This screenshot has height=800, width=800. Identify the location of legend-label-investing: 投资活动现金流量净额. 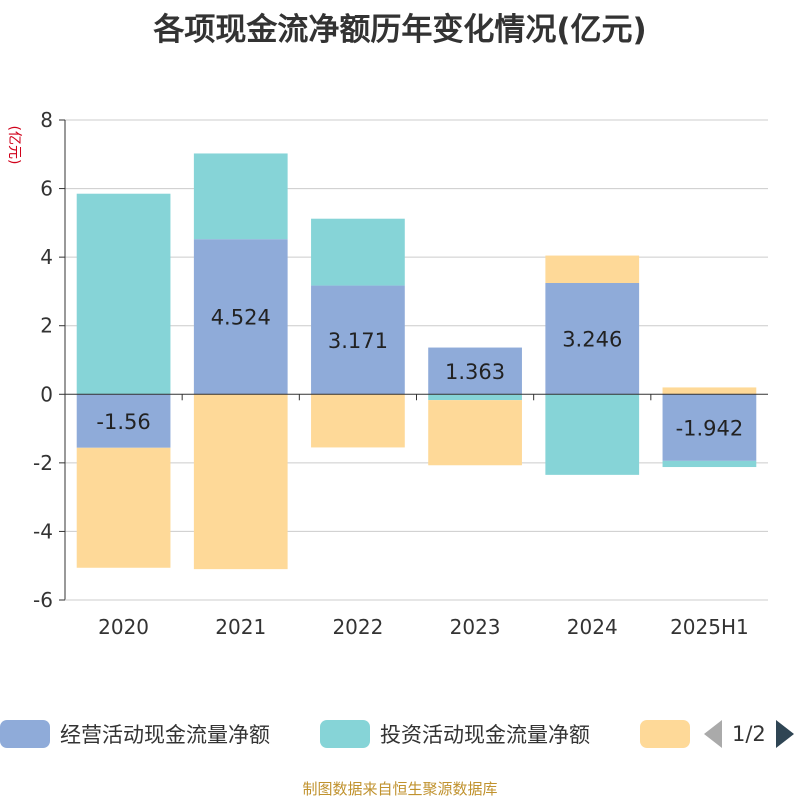
(485, 735).